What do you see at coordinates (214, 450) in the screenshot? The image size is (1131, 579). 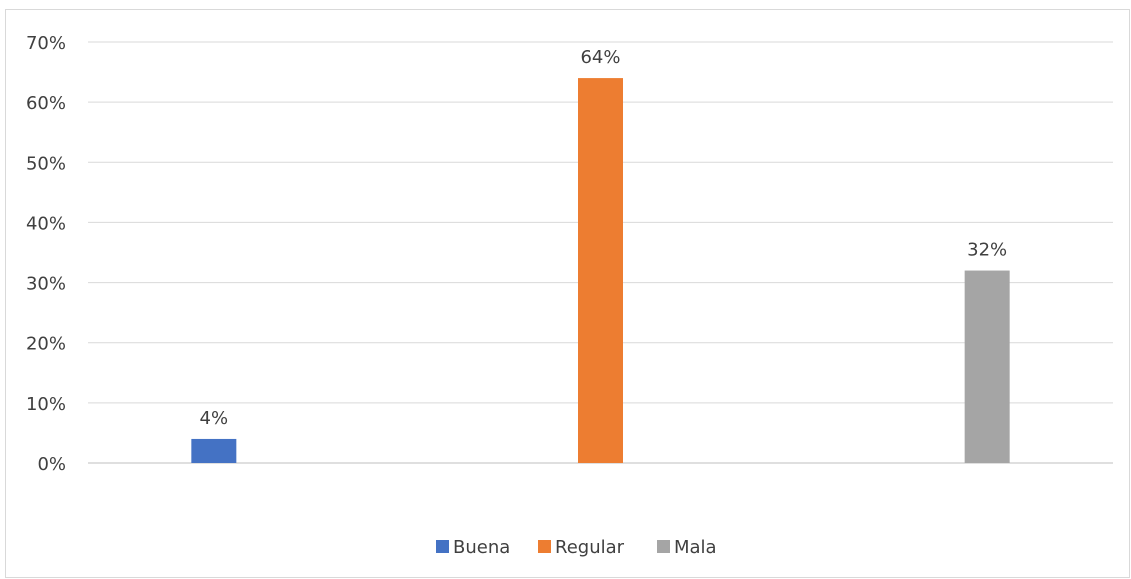 I see `bar-buena` at bounding box center [214, 450].